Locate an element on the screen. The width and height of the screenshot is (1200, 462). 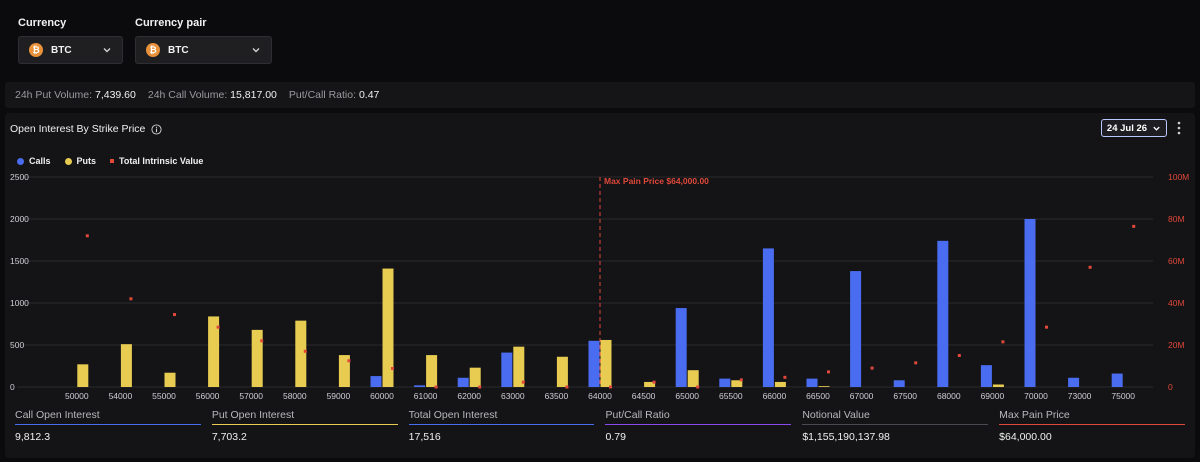
info-icon is located at coordinates (156, 129).